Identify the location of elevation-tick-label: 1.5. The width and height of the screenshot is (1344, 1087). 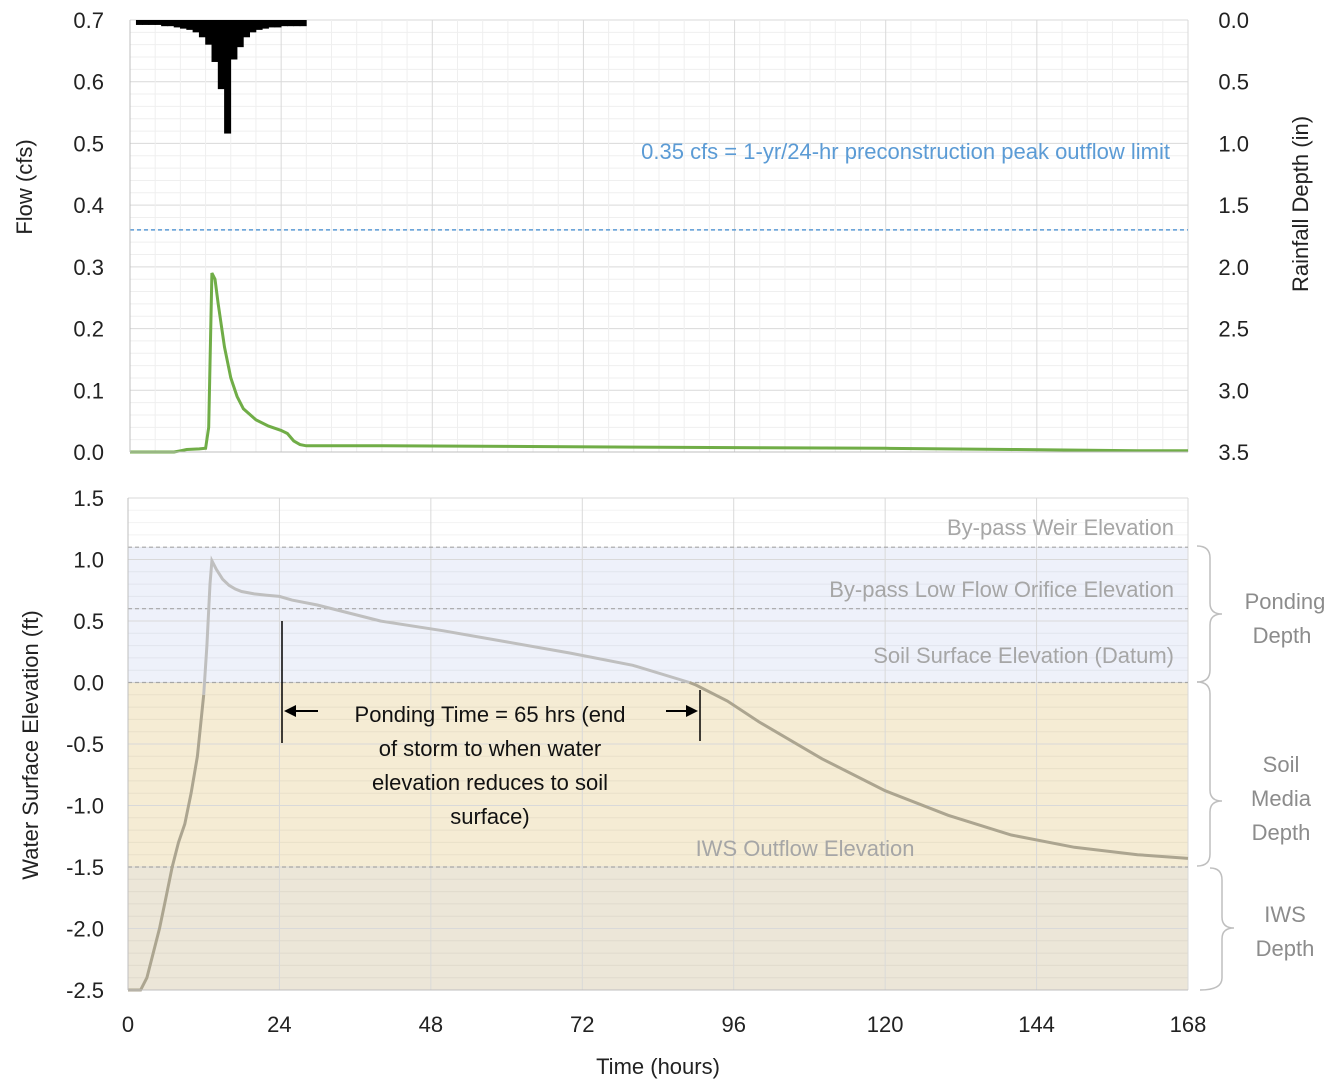
(88, 498).